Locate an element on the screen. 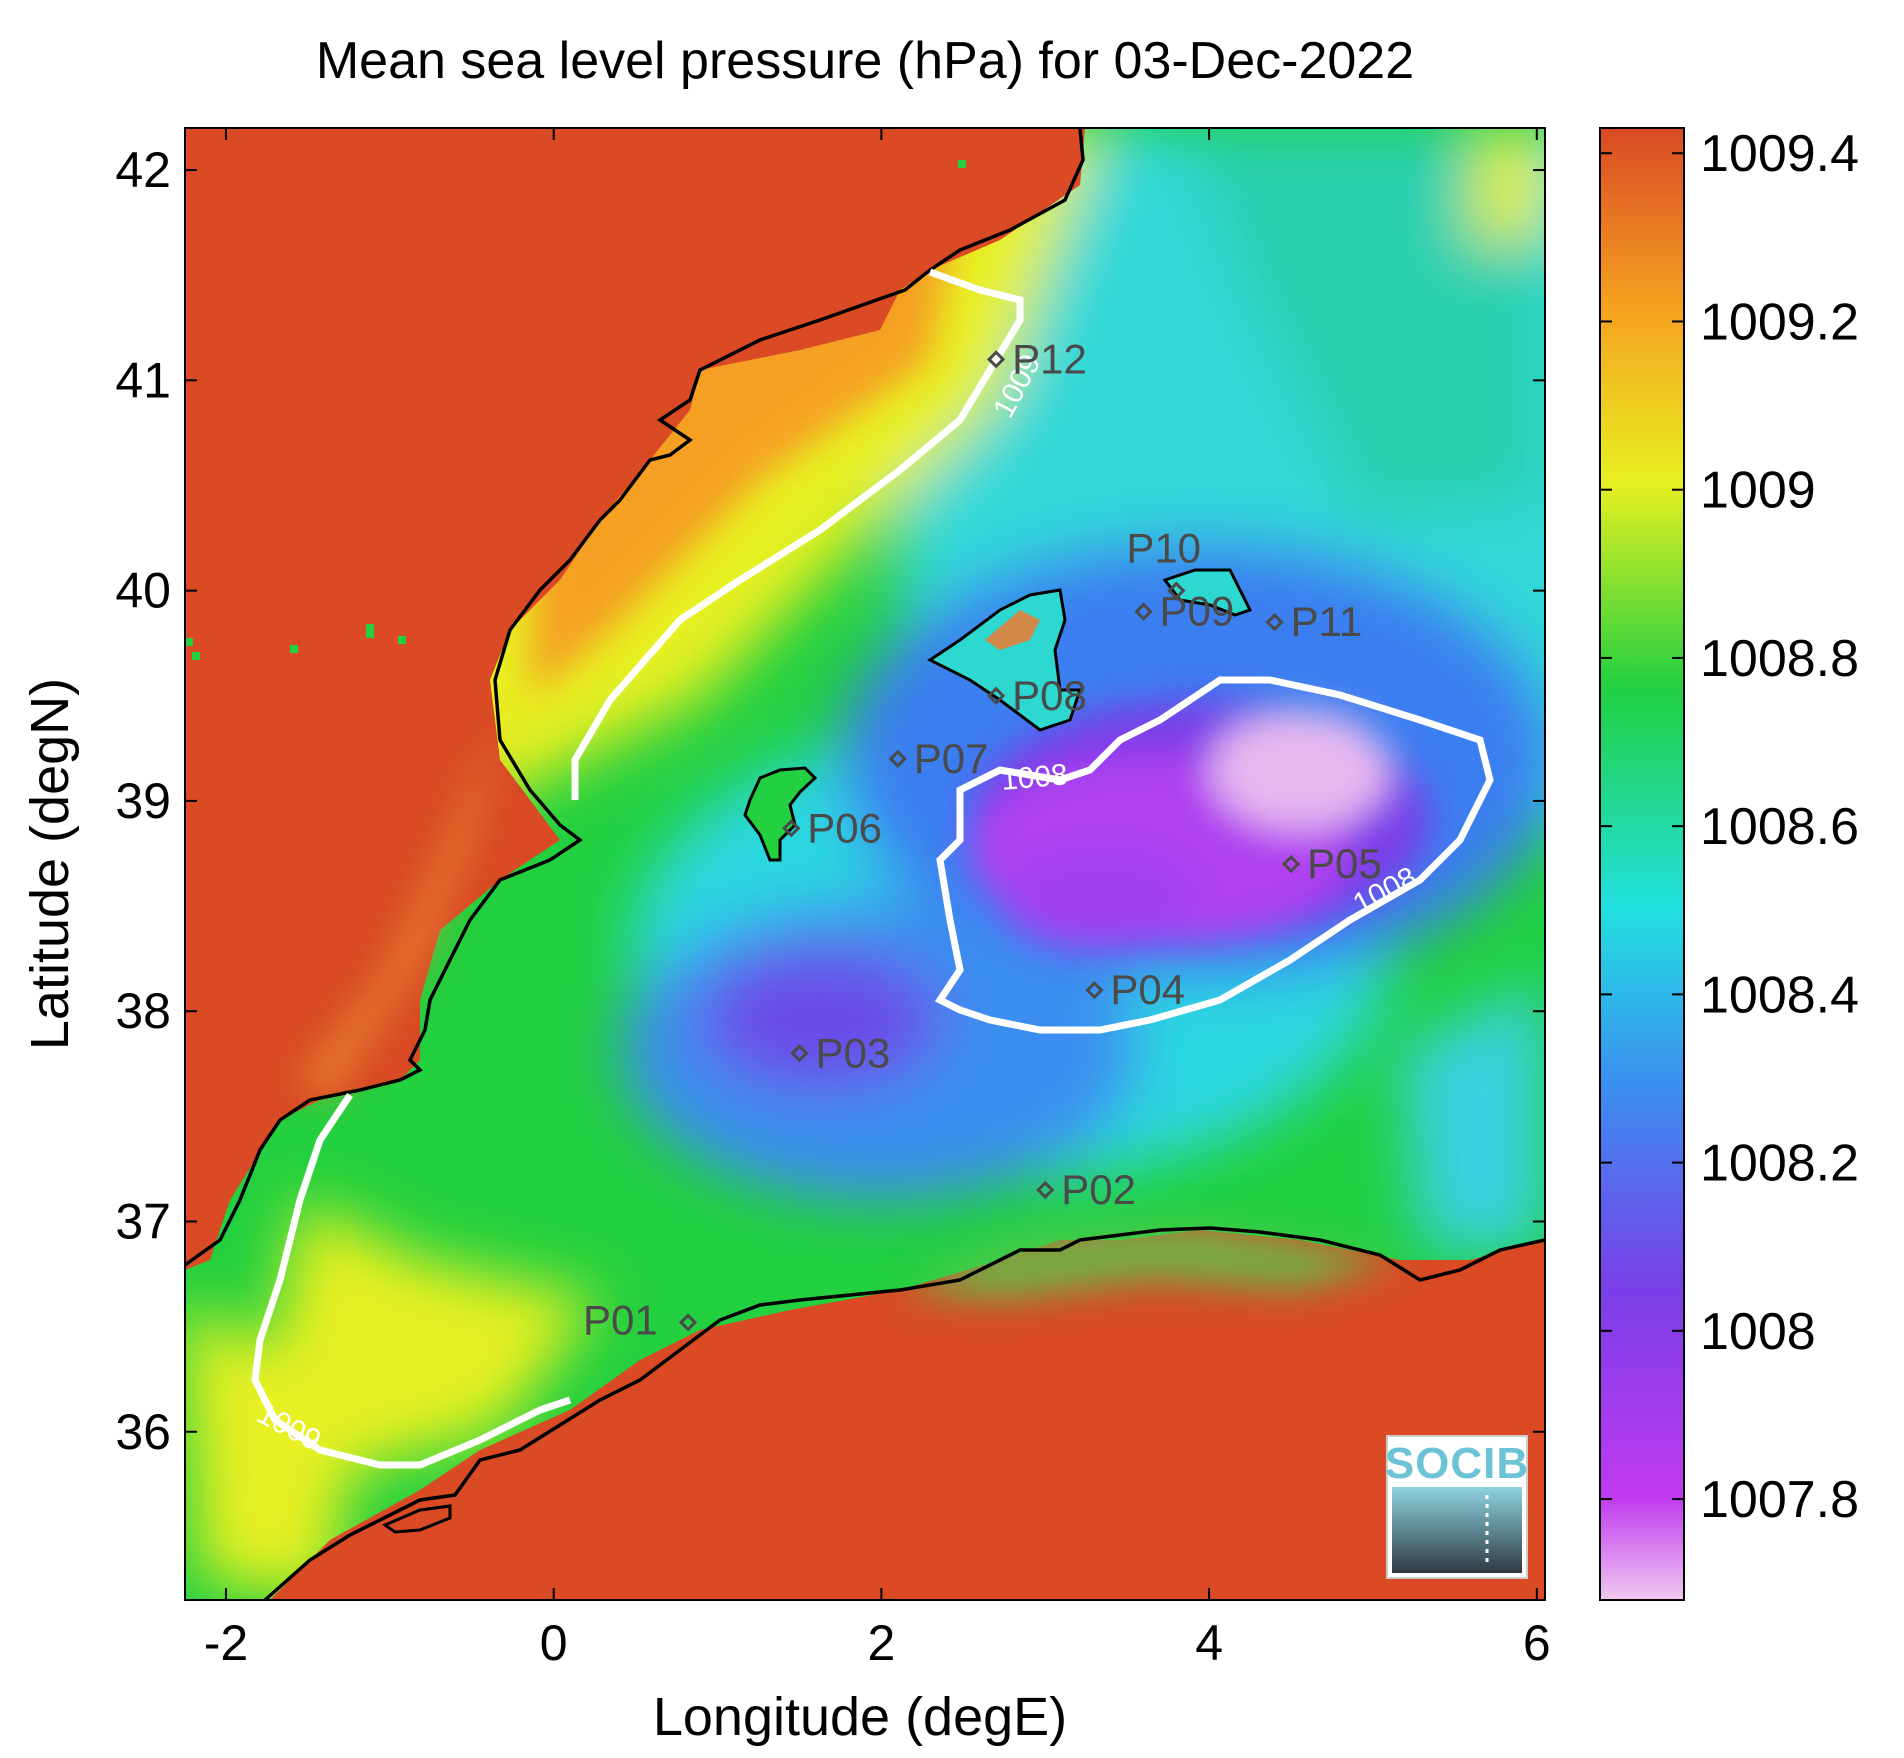 Image resolution: width=1904 pixels, height=1758 pixels. y-axis-label: Latitude (degN) is located at coordinates (50, 864).